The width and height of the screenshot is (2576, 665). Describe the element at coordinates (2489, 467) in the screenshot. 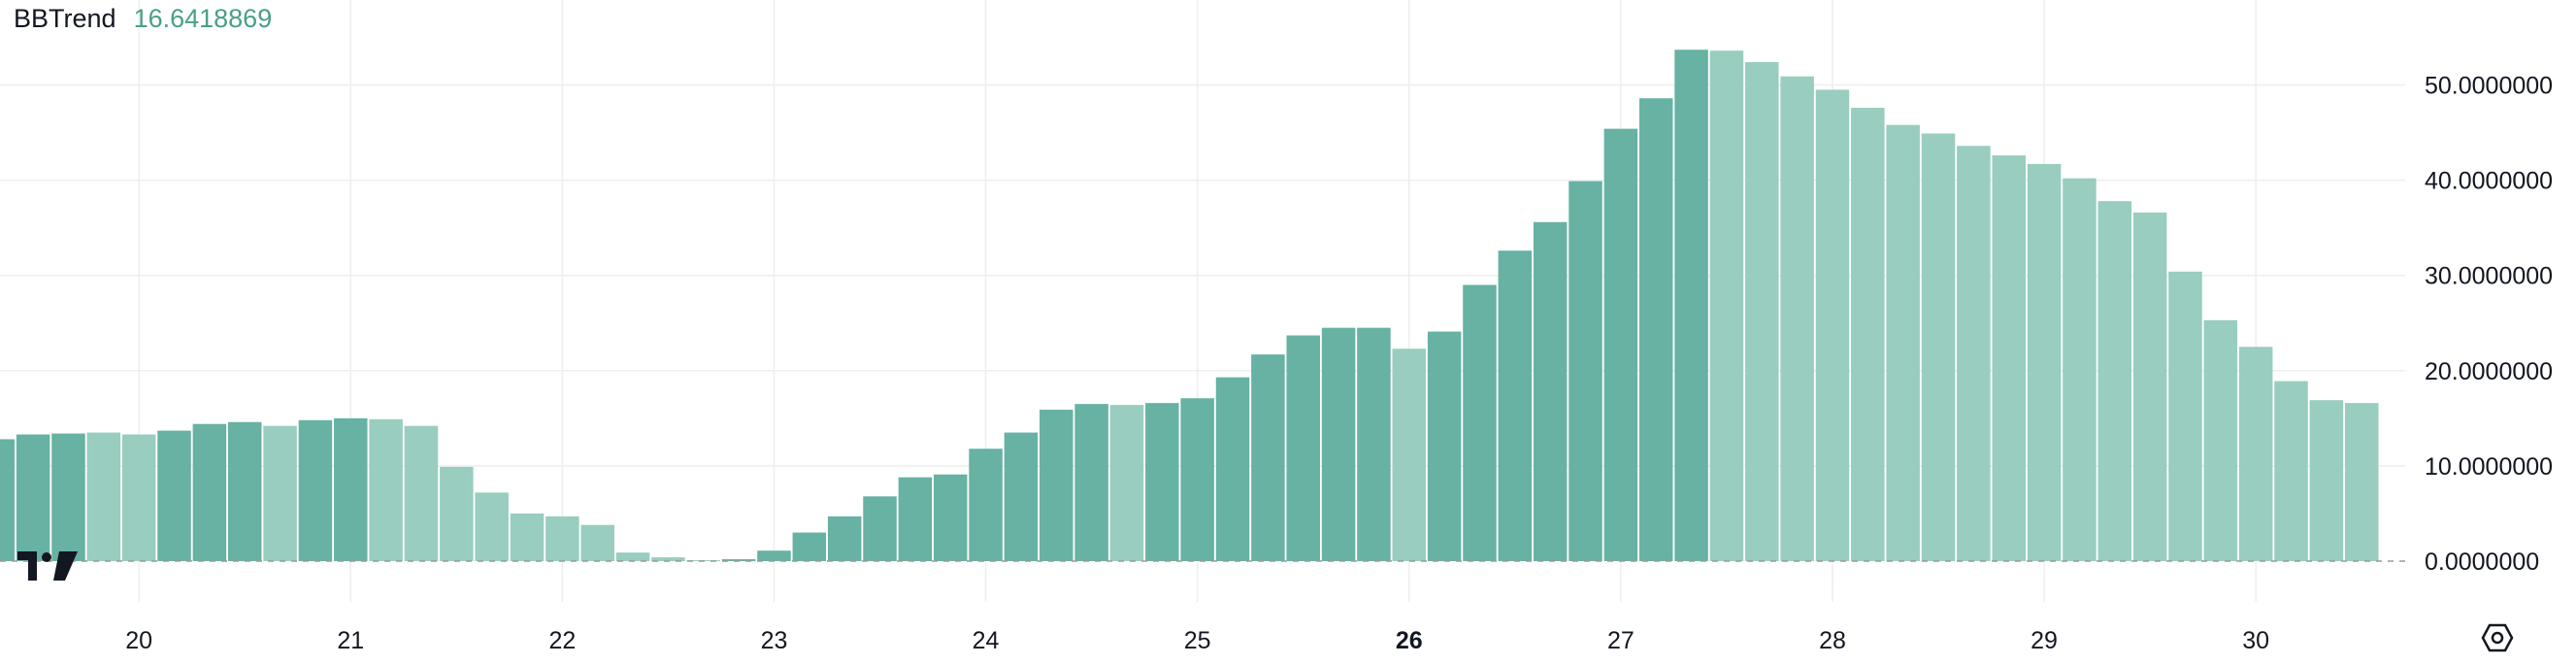

I see `y-tick-label: 10.0000000` at that location.